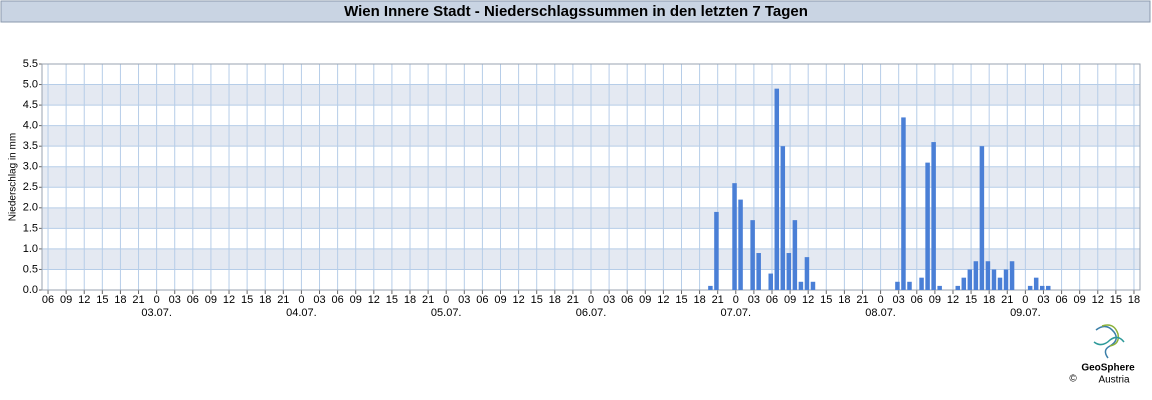 This screenshot has height=400, width=1152. I want to click on y-tick-label: 5.5, so click(30, 64).